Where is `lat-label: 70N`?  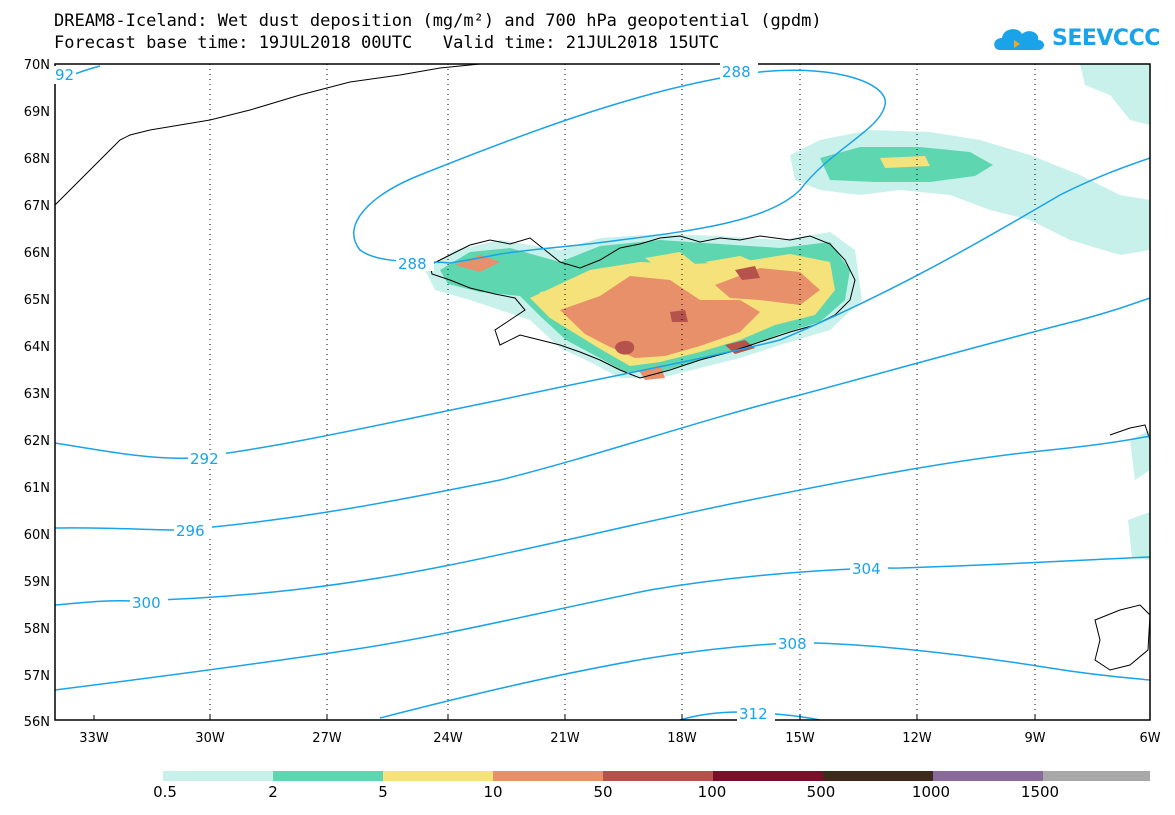 lat-label: 70N is located at coordinates (37, 65).